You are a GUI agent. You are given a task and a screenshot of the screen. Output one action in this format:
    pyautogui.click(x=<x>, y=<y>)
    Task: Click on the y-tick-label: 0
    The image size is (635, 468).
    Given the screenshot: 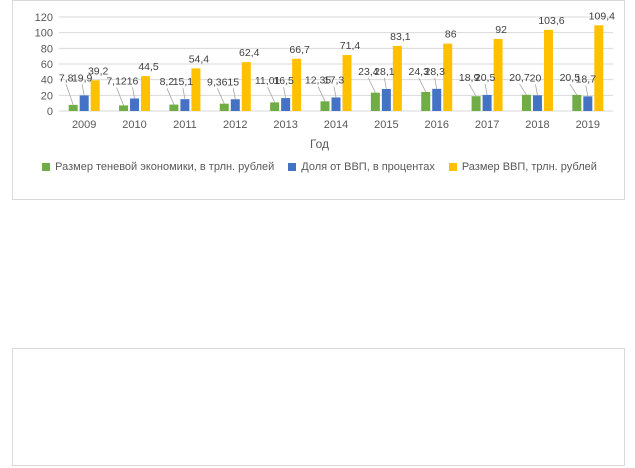 What is the action you would take?
    pyautogui.click(x=50, y=112)
    